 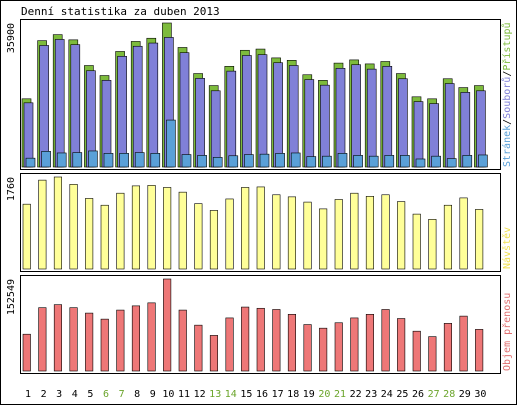 What do you see at coordinates (168, 394) in the screenshot?
I see `x-tick-label: 10` at bounding box center [168, 394].